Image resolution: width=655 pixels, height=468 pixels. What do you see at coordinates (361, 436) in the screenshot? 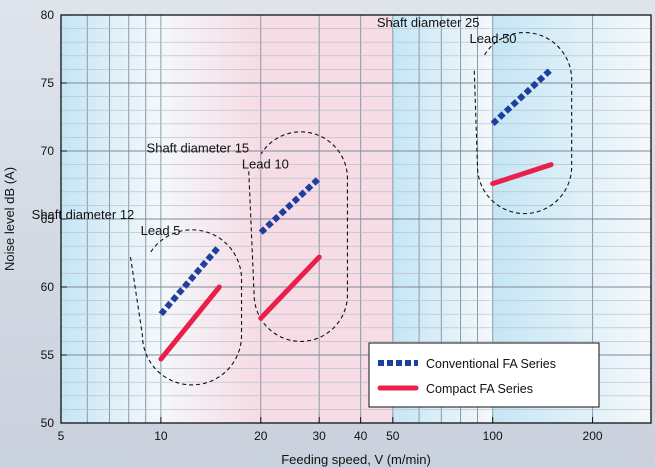
I see `x-tick-label: 40` at bounding box center [361, 436].